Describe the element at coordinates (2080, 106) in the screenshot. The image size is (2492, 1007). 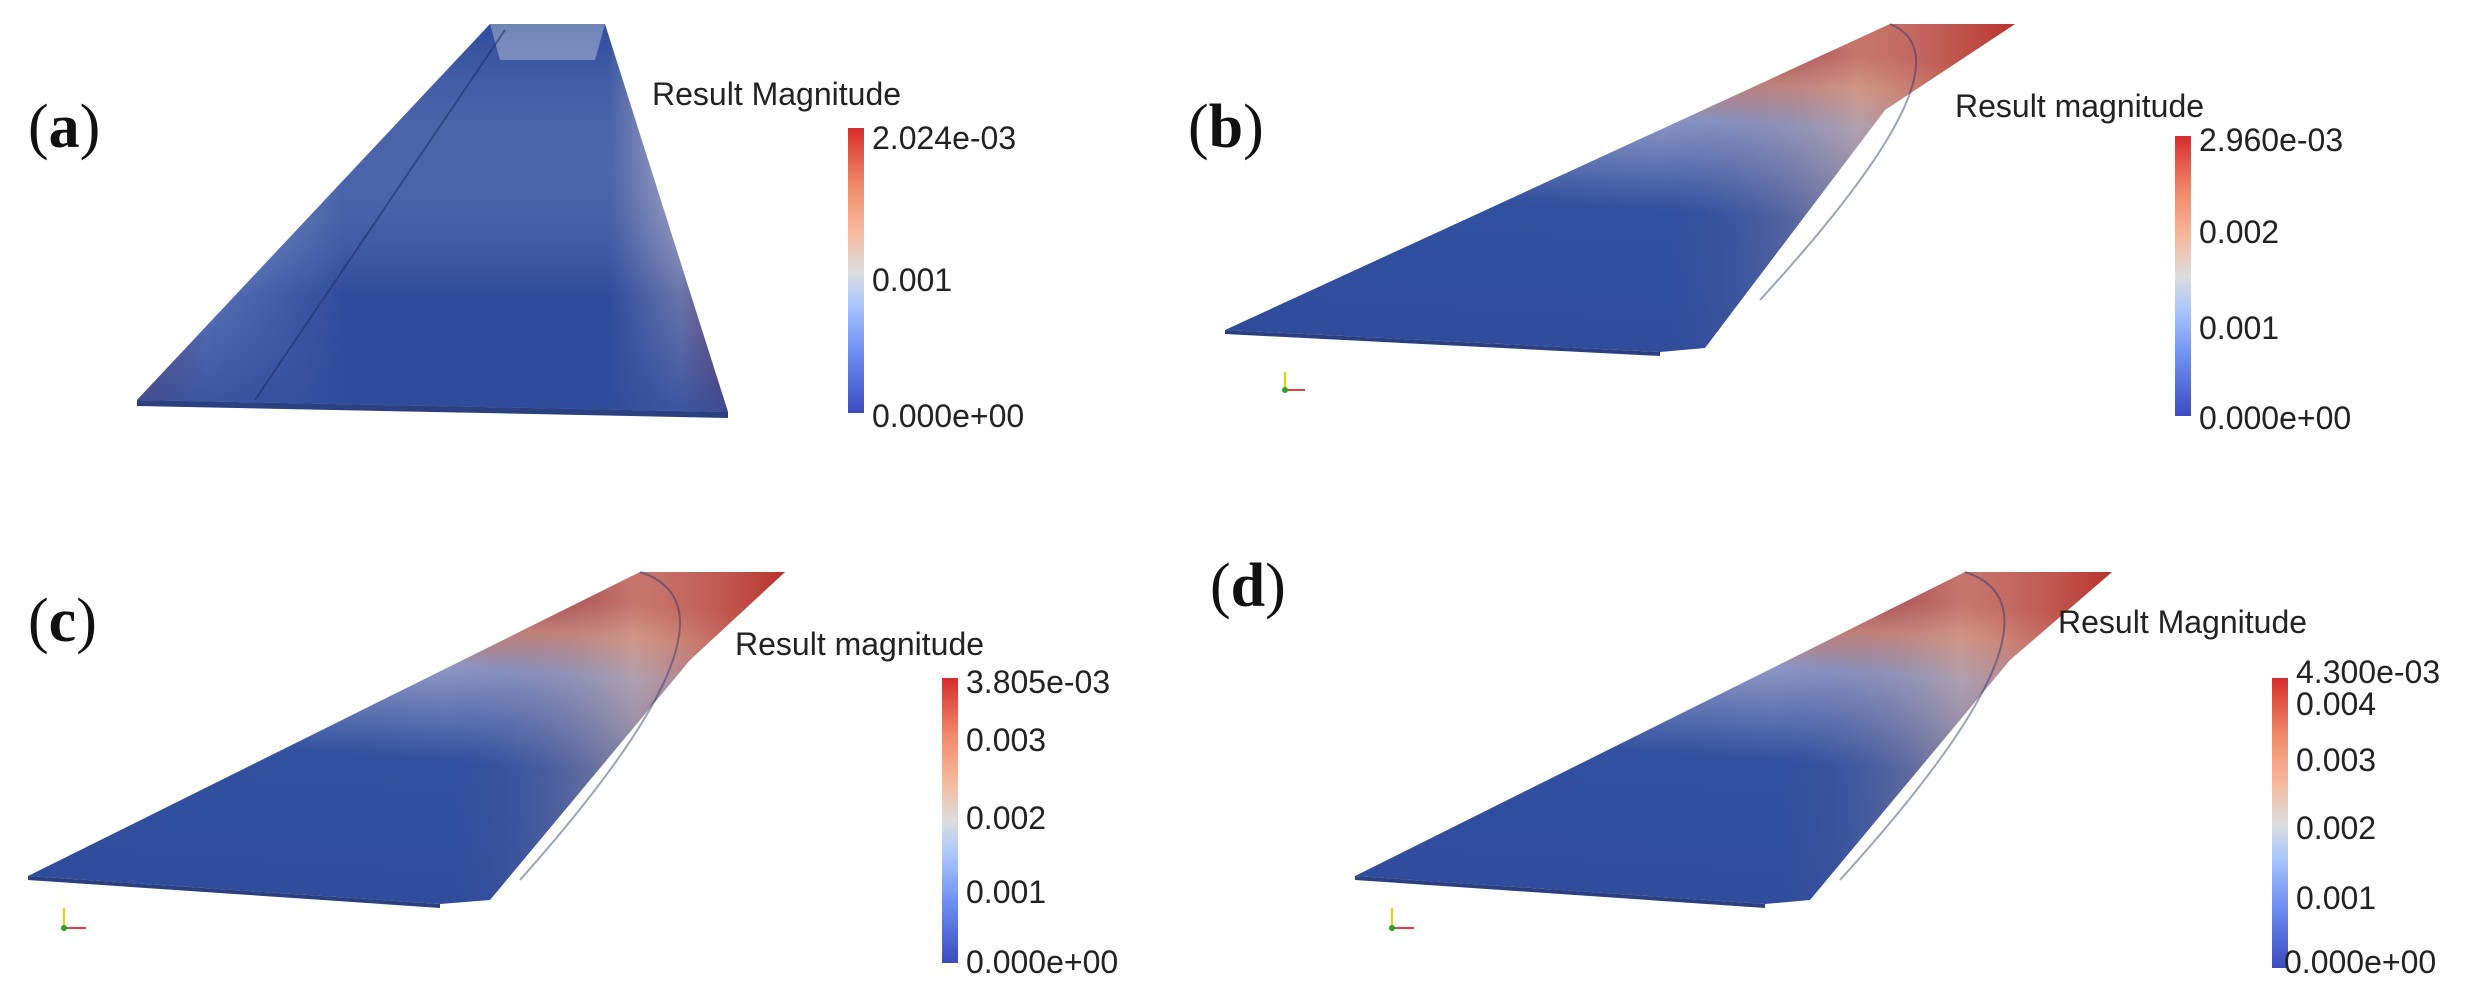
I see `colorbar-title-b: Result magnitude` at that location.